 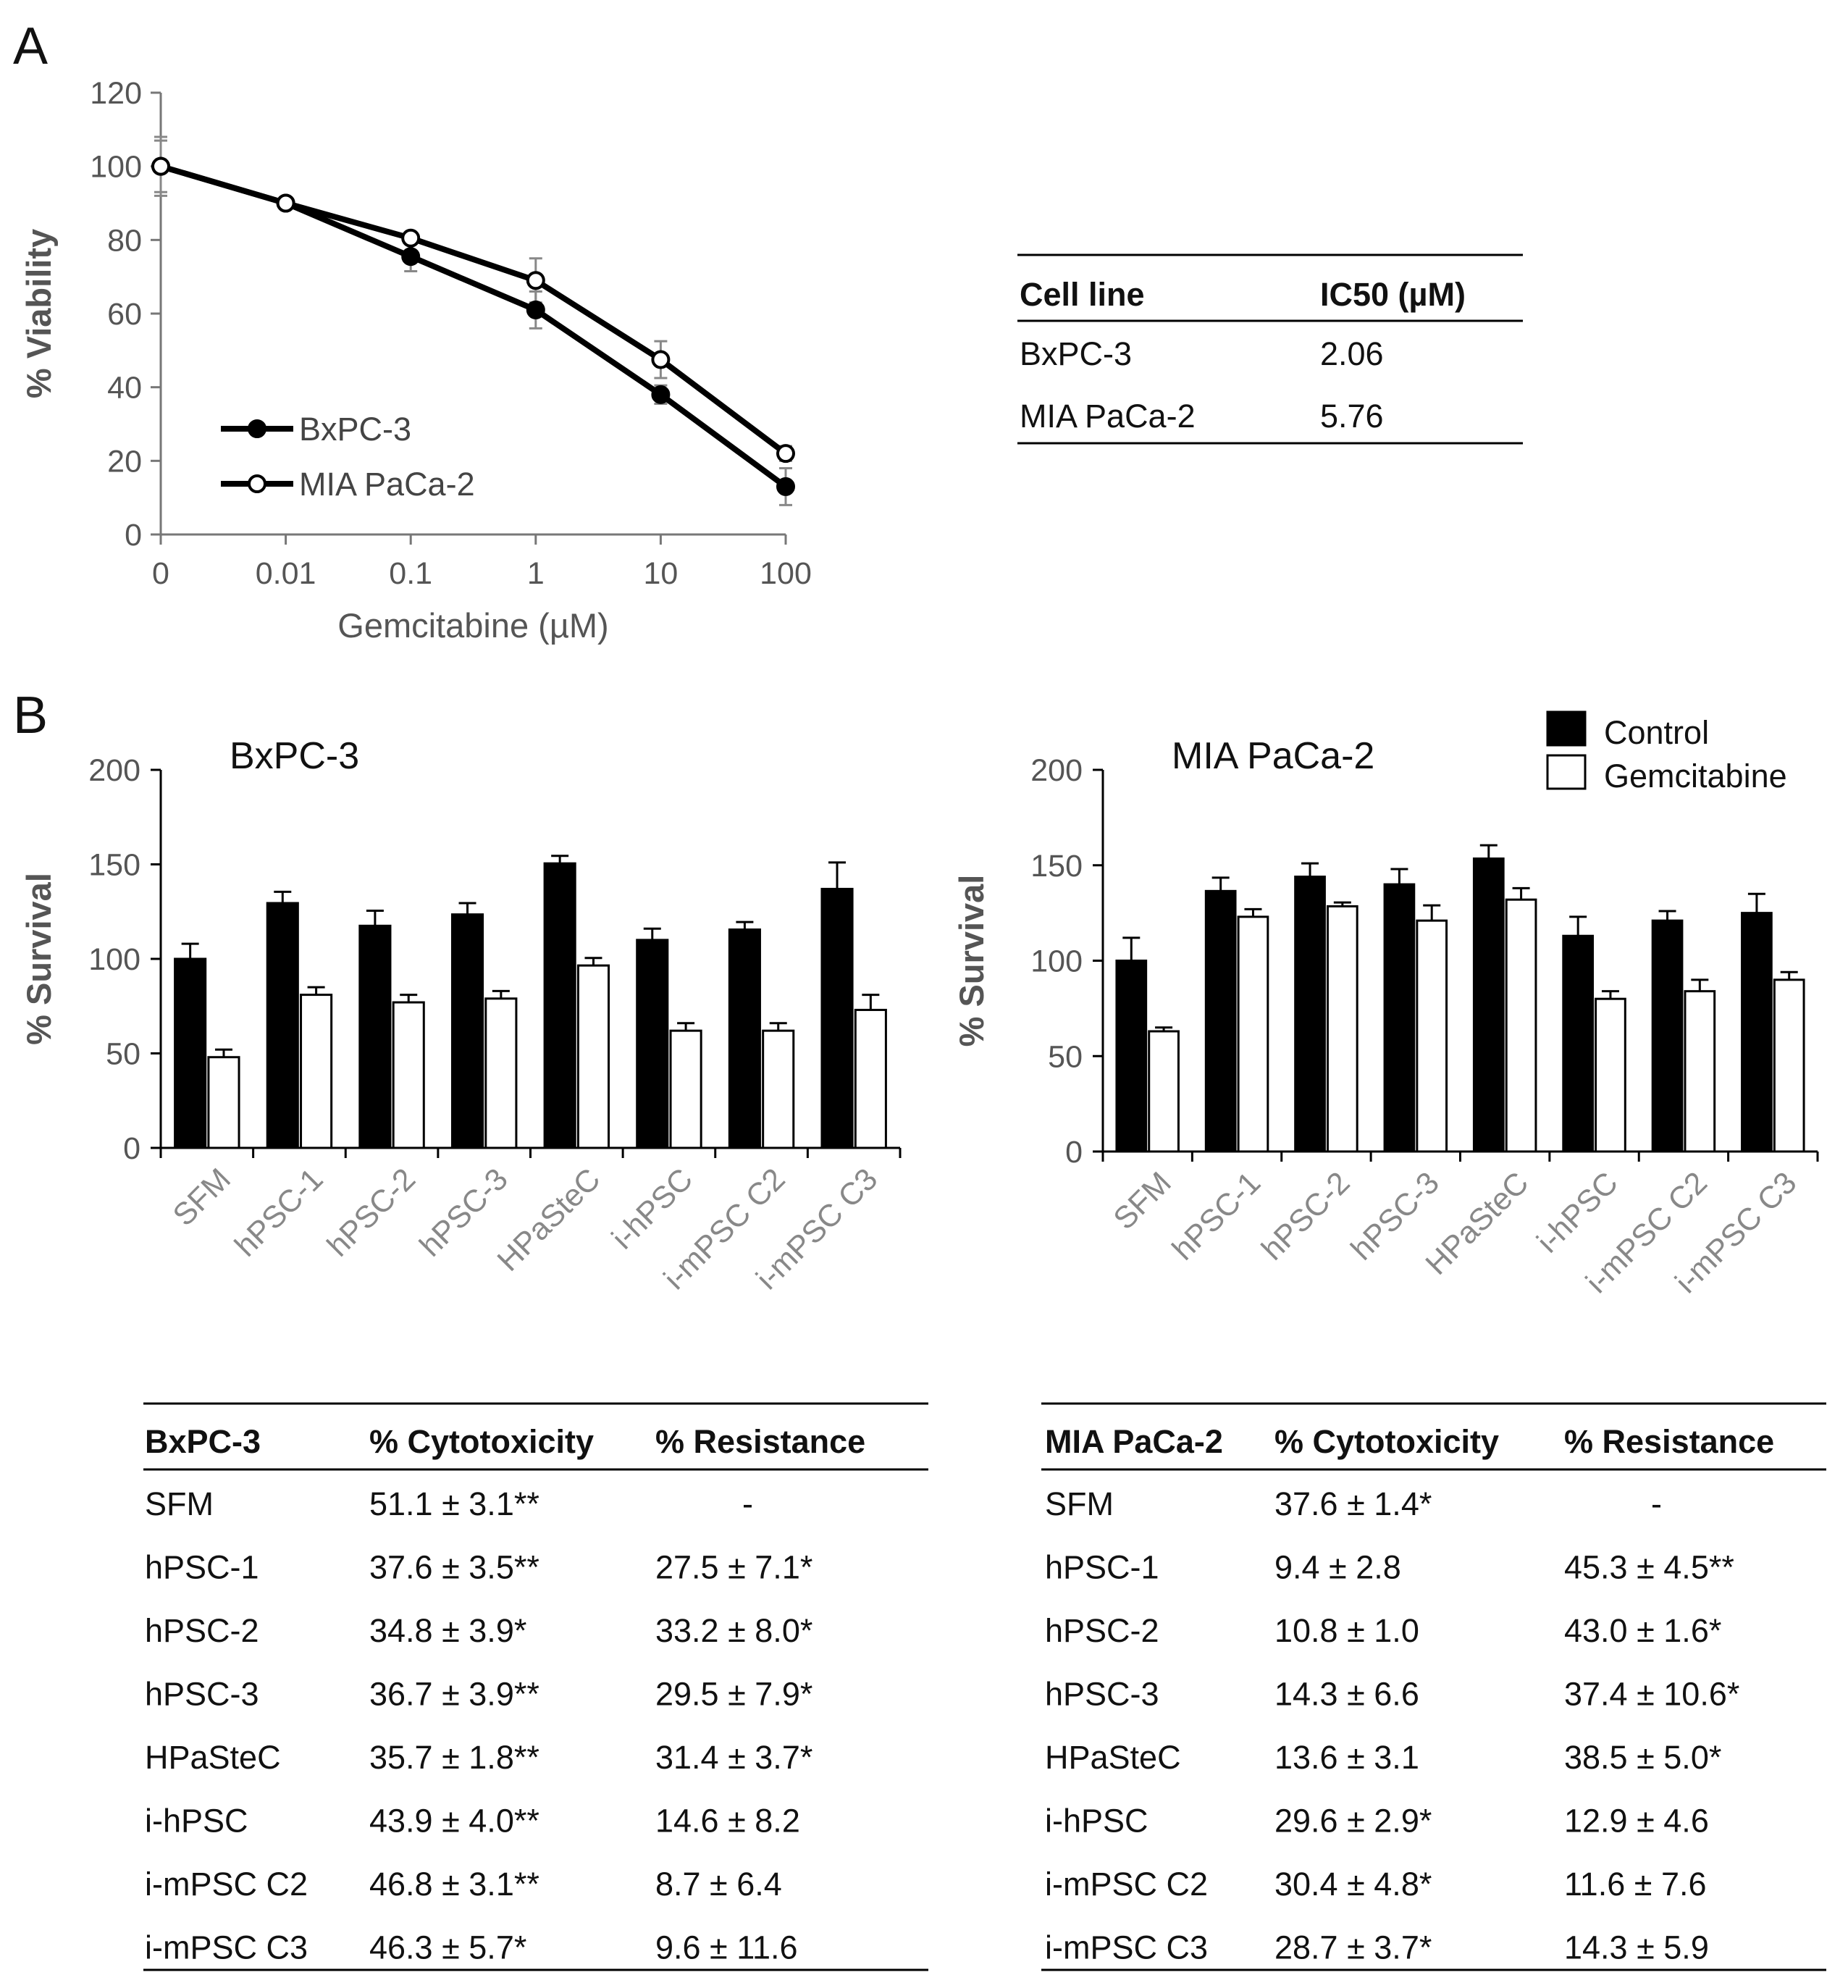 I want to click on table-cell: 2.06, so click(x=1352, y=353).